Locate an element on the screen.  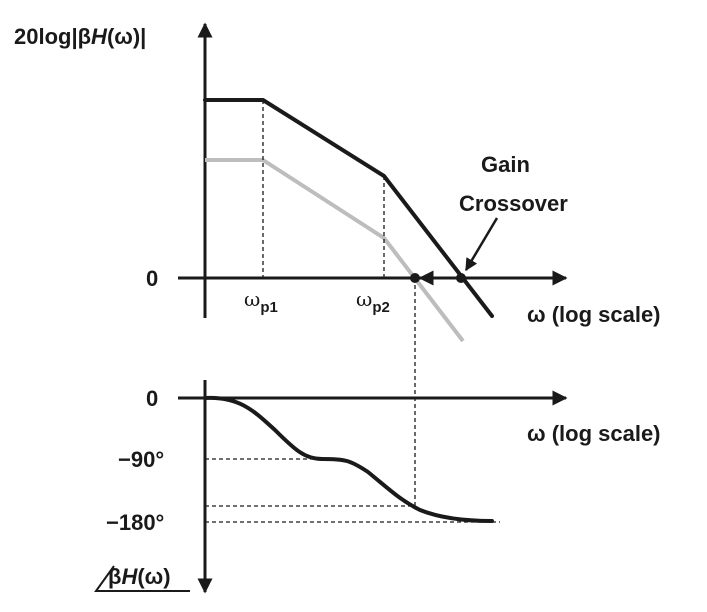
pole1-label: ωp1 is located at coordinates (261, 301).